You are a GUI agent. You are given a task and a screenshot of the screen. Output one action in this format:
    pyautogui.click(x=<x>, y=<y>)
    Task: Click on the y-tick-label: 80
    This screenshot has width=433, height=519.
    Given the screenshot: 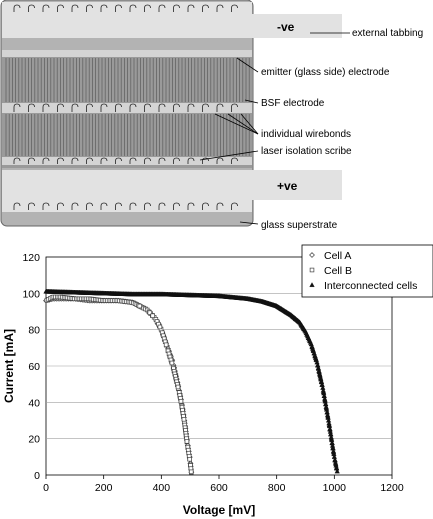 What is the action you would take?
    pyautogui.click(x=34, y=331)
    